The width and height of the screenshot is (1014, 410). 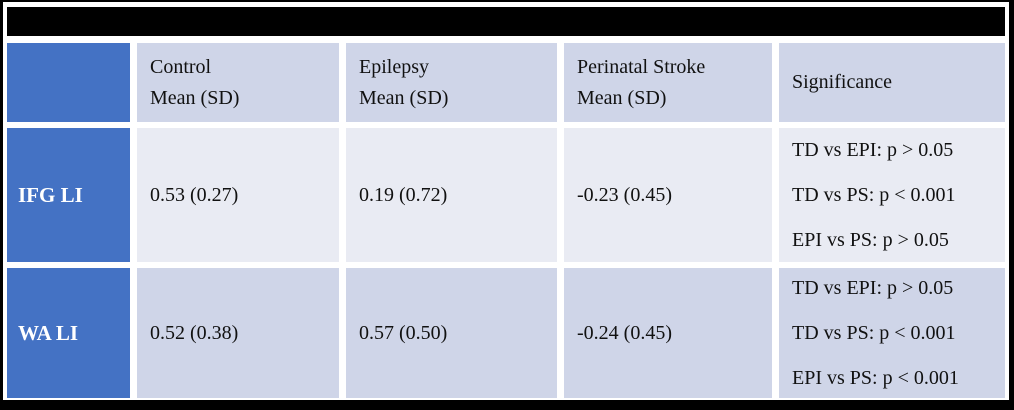 I want to click on cell-wa-epilepsy: 0.57 (0.50), so click(x=451, y=333).